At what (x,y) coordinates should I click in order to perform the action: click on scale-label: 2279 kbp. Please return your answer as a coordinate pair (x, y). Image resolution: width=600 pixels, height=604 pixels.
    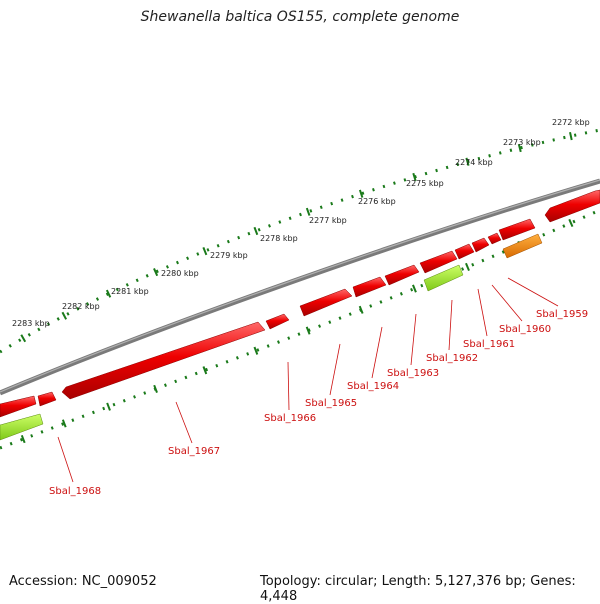
    Looking at the image, I should click on (229, 255).